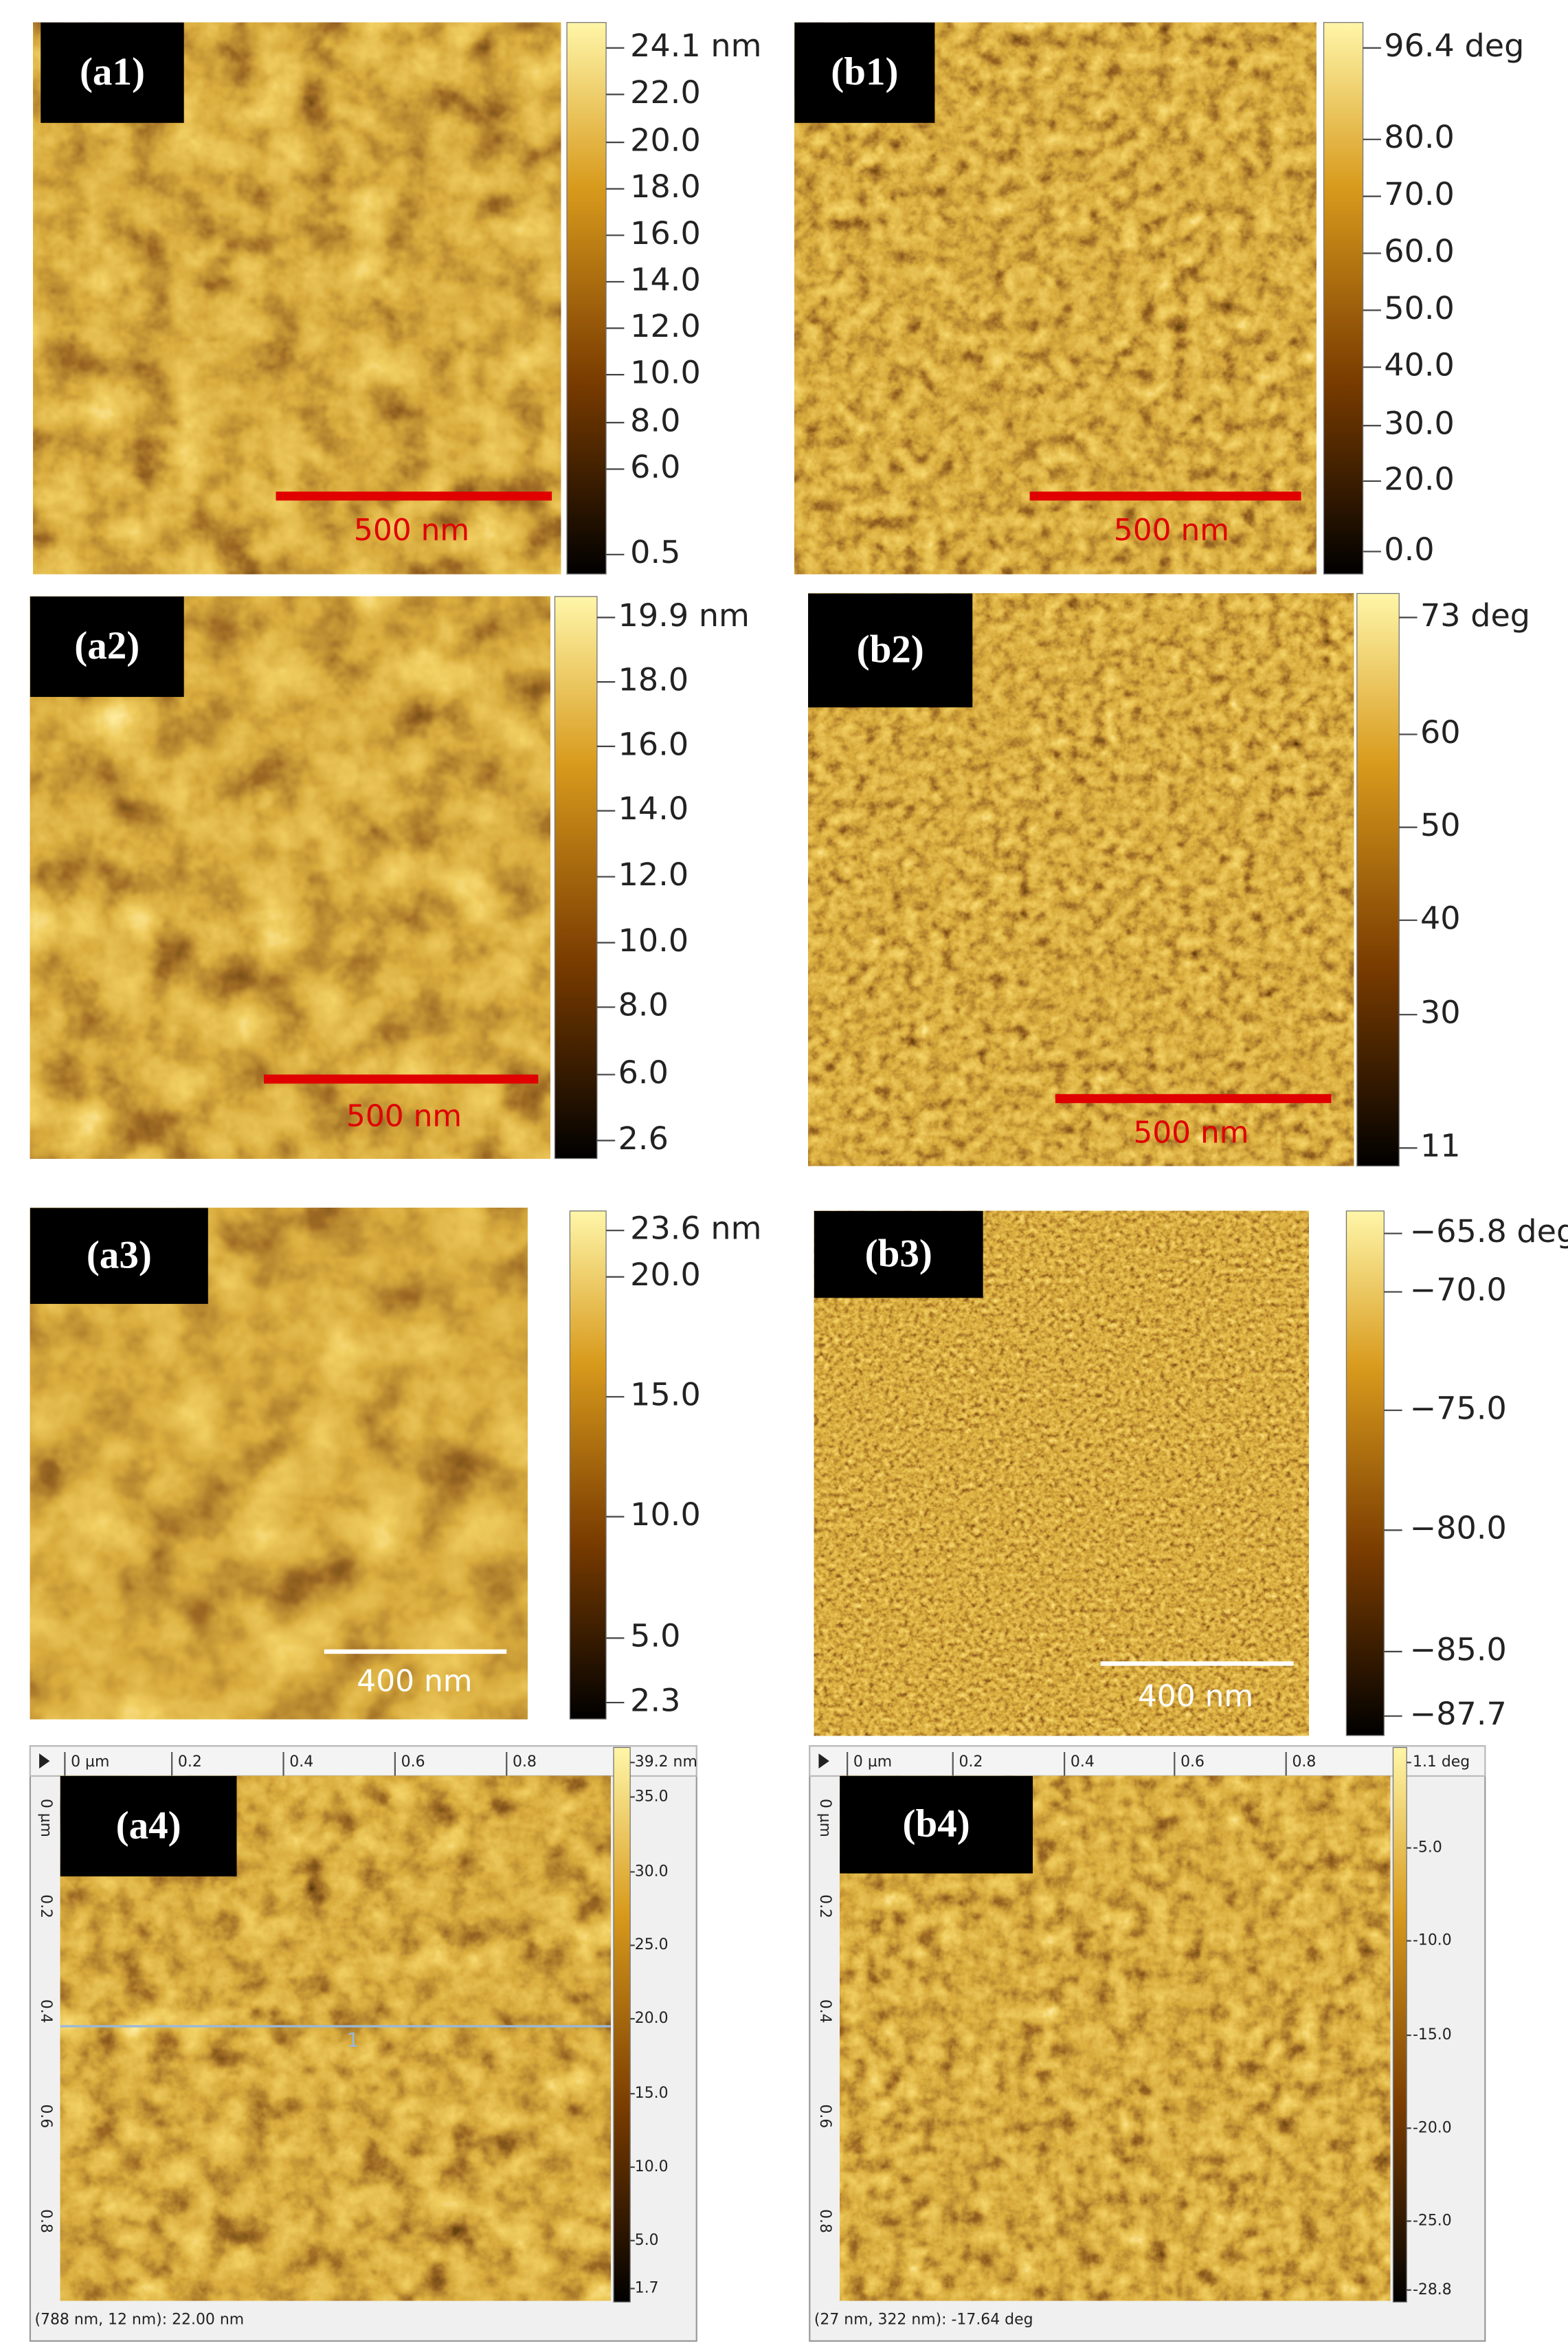 Image resolution: width=1568 pixels, height=2350 pixels. What do you see at coordinates (695, 1228) in the screenshot?
I see `colorbar-label: 23.6 nm` at bounding box center [695, 1228].